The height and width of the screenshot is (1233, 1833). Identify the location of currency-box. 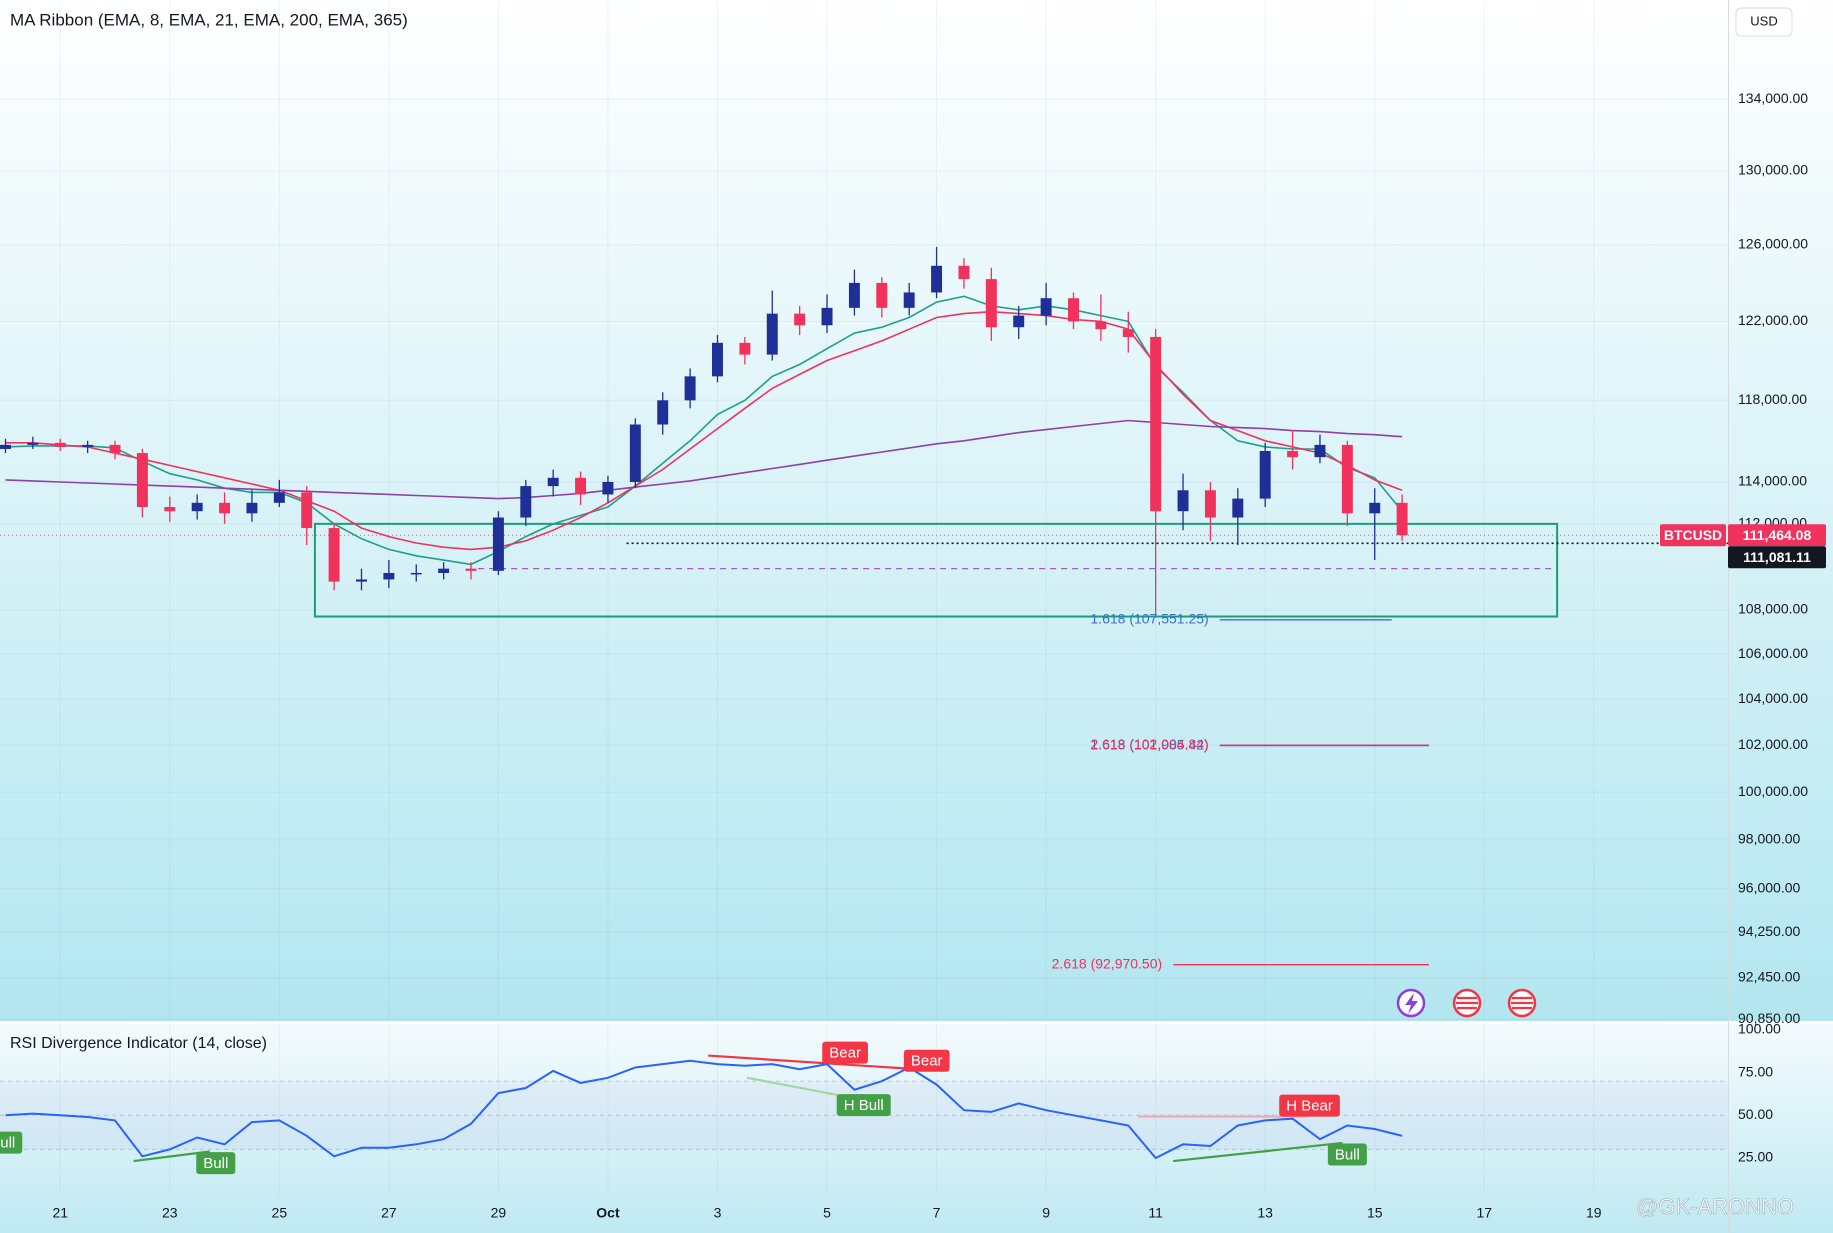
(1764, 22).